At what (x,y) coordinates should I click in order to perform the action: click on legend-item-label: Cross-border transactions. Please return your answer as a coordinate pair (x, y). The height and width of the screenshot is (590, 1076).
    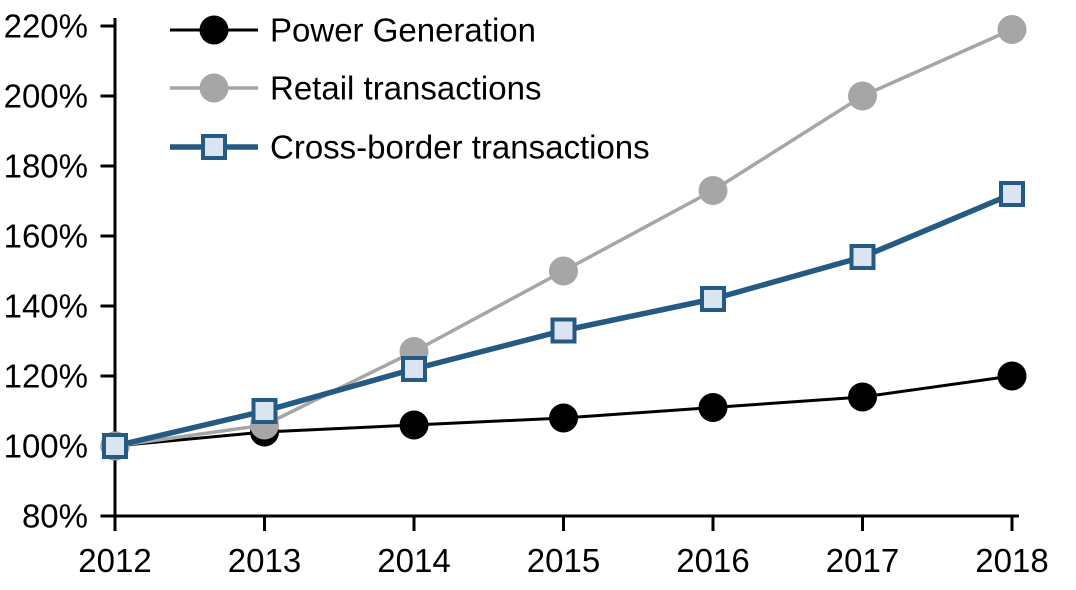
    Looking at the image, I should click on (460, 147).